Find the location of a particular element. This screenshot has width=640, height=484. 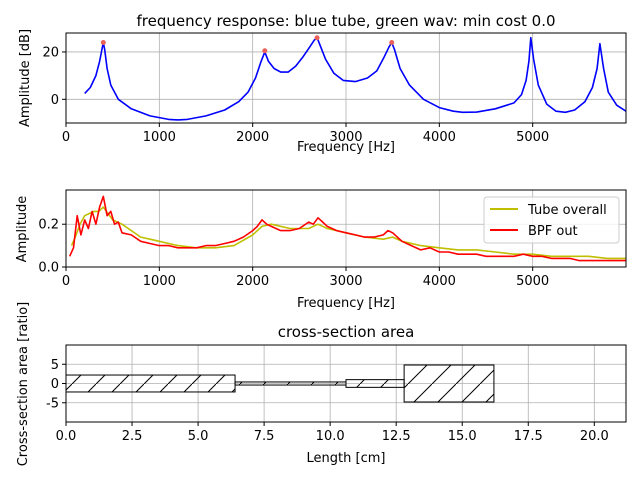

x-tick-label: 10.0 is located at coordinates (330, 436).